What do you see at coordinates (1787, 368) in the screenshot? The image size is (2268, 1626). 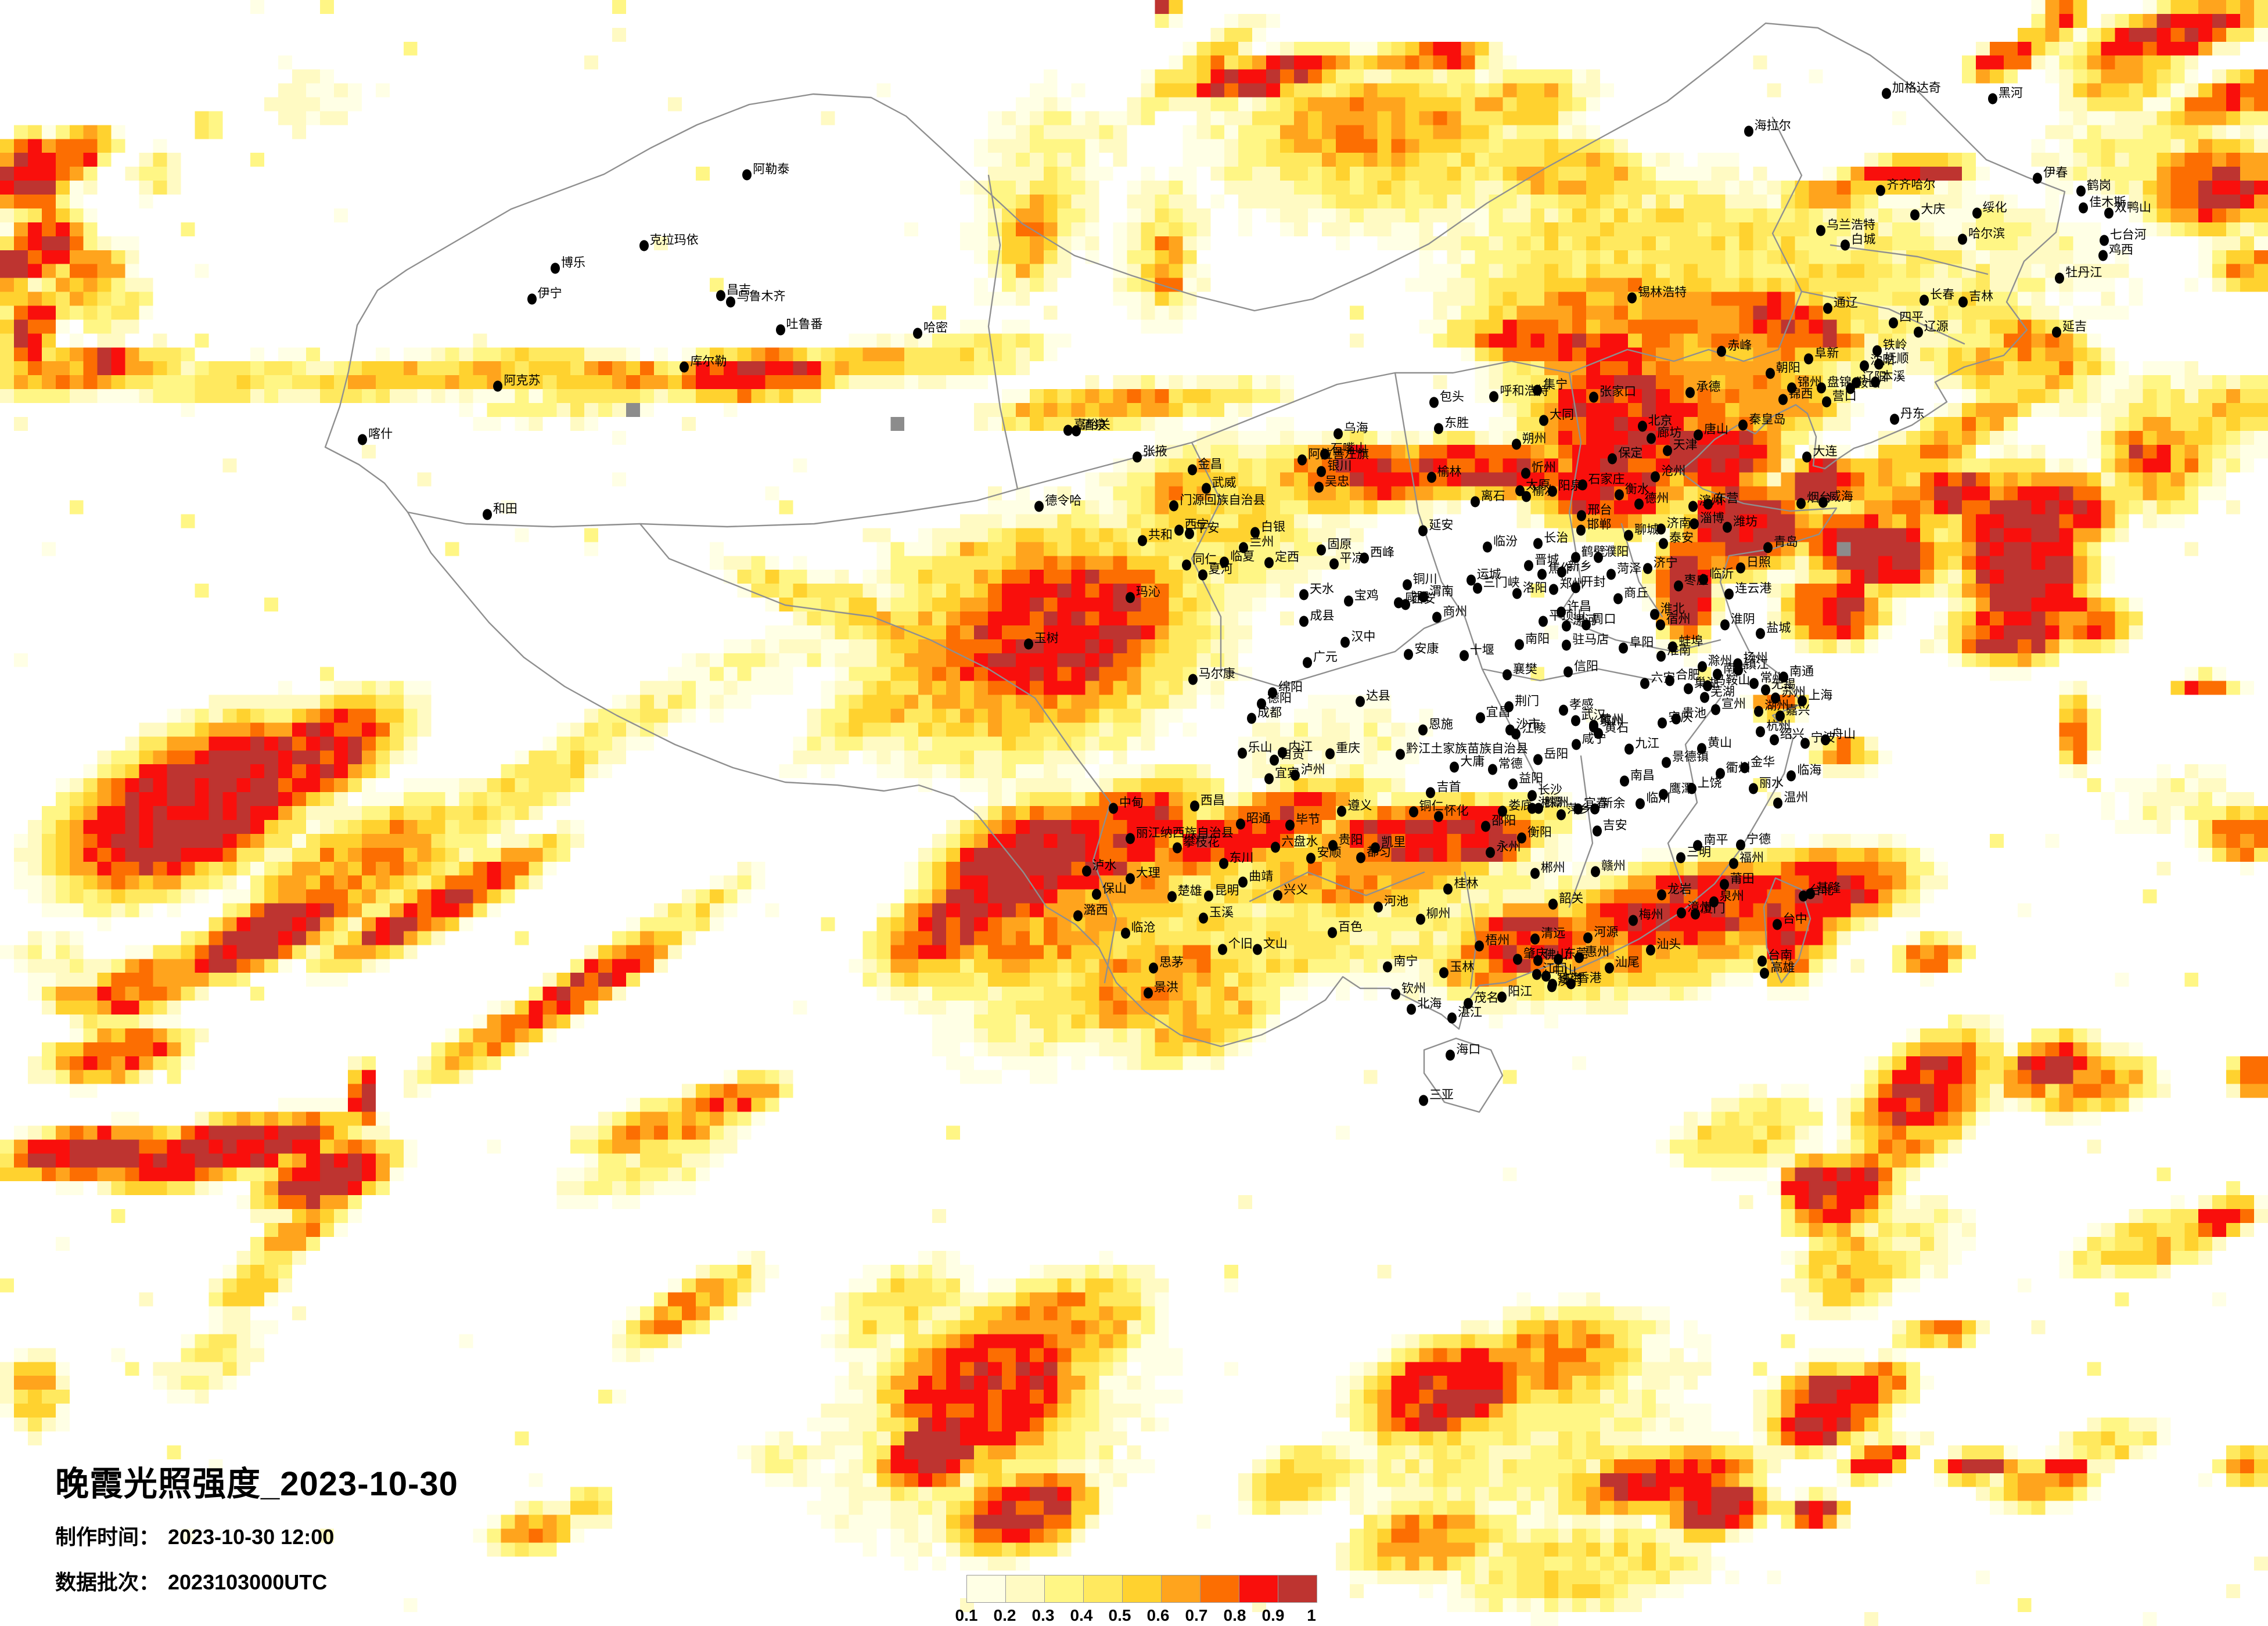 I see `city-label: 朝阳` at bounding box center [1787, 368].